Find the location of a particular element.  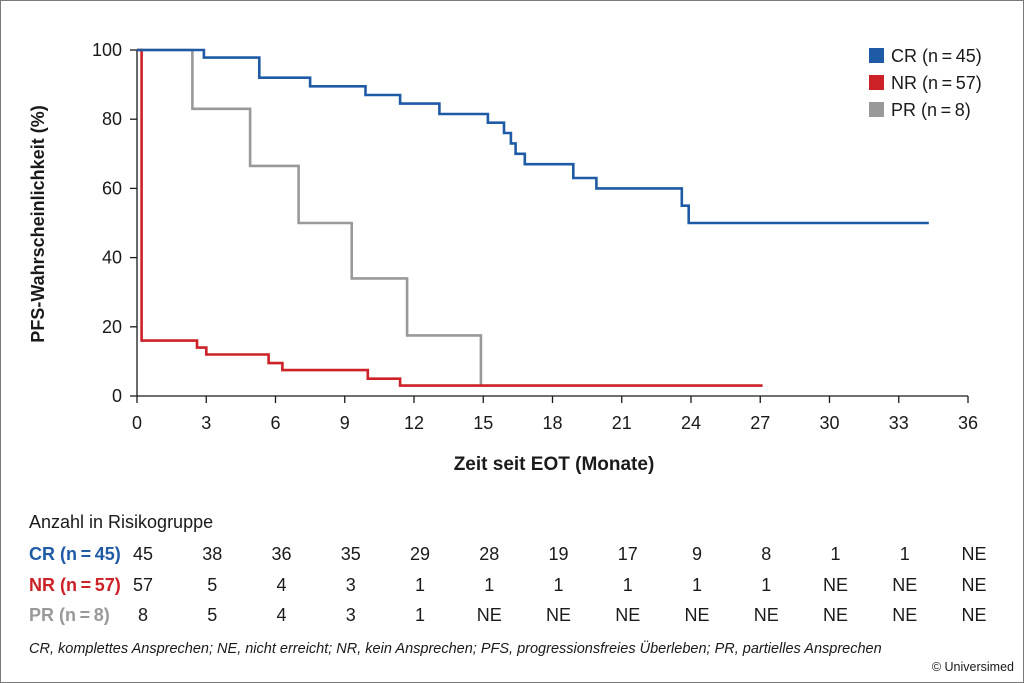

risk-row-label: PR (n = 8) is located at coordinates (69, 615).